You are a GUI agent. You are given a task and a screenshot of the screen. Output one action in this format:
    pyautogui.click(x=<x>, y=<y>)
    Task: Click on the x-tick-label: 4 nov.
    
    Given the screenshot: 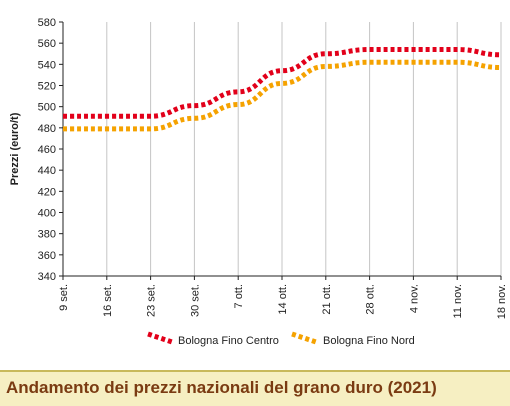 What is the action you would take?
    pyautogui.click(x=414, y=298)
    